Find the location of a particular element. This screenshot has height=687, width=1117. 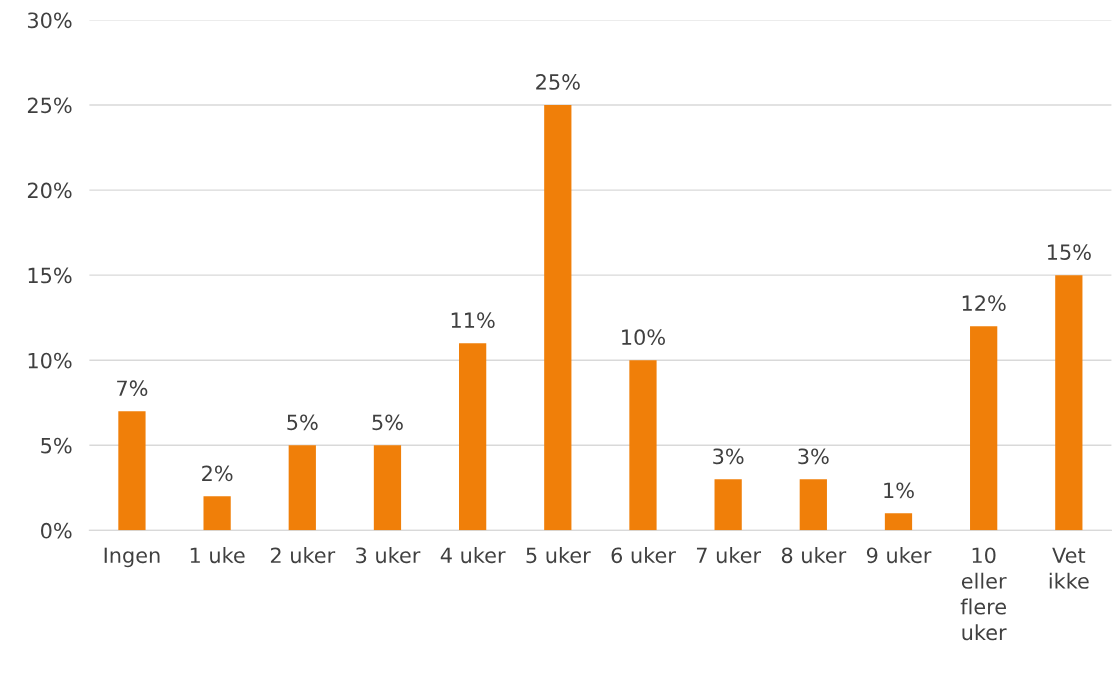

x-tick-label: 5 uker is located at coordinates (558, 555).